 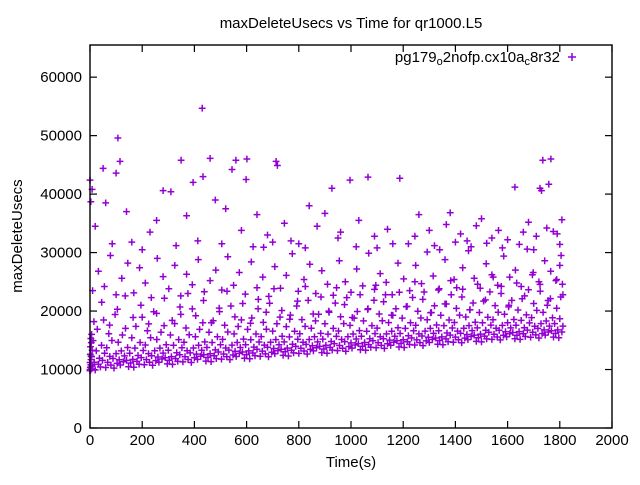 I want to click on legend-label: pg179o2nofp.cx10ac8r32, so click(x=477, y=58).